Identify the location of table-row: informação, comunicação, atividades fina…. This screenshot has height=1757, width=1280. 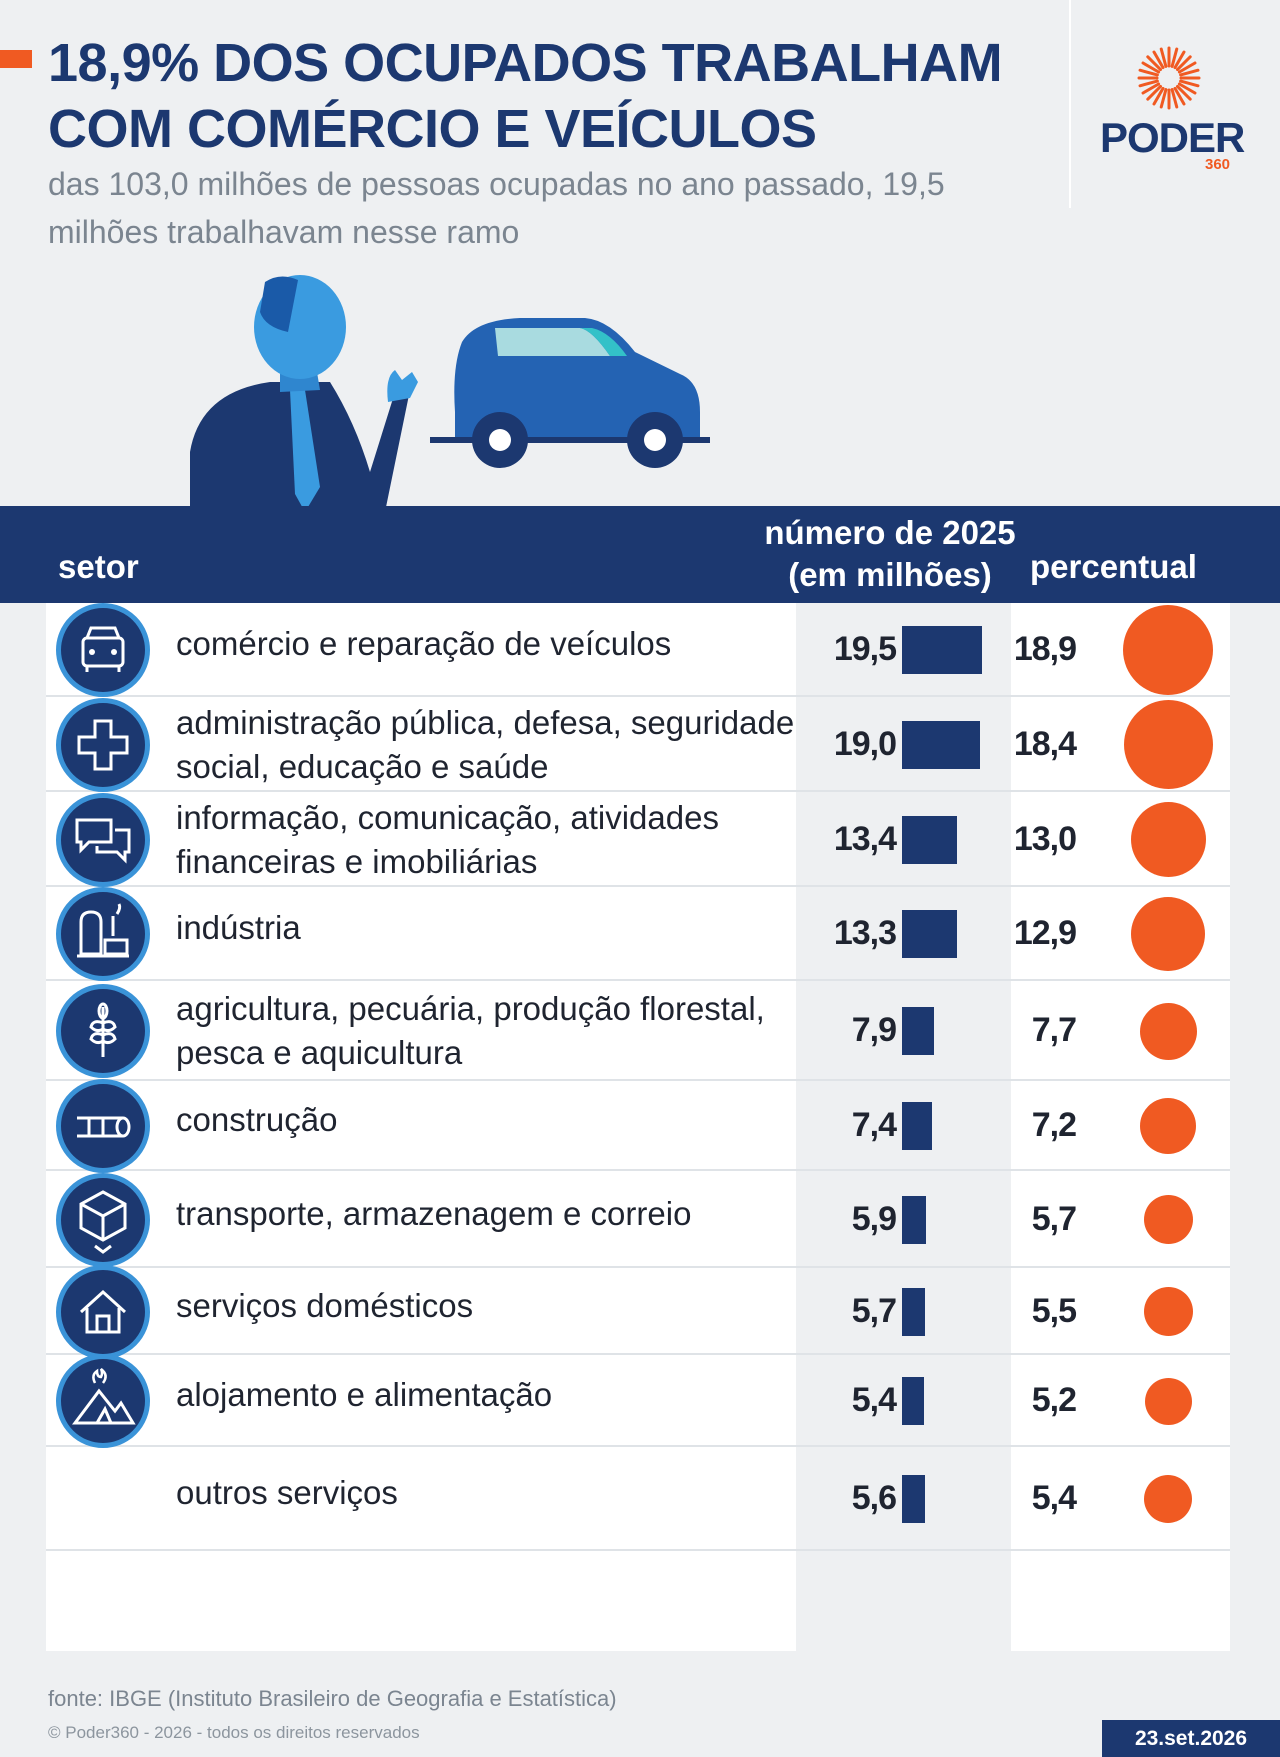
(638, 839).